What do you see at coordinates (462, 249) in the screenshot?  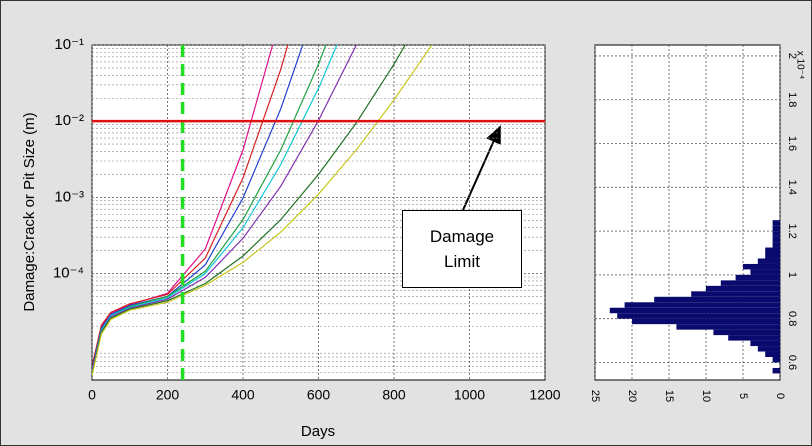 I see `annotation: Damage Limit` at bounding box center [462, 249].